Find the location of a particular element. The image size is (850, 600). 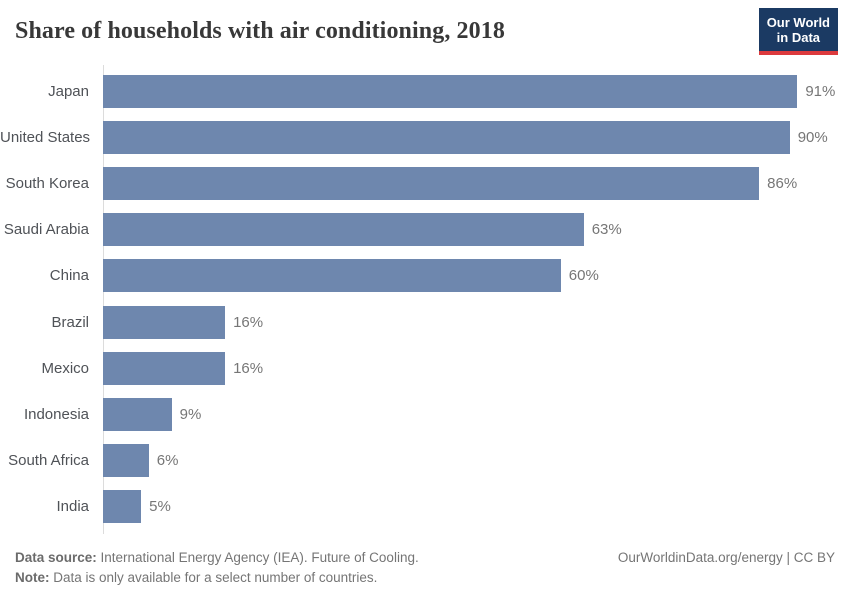

value-label: 86% is located at coordinates (782, 183).